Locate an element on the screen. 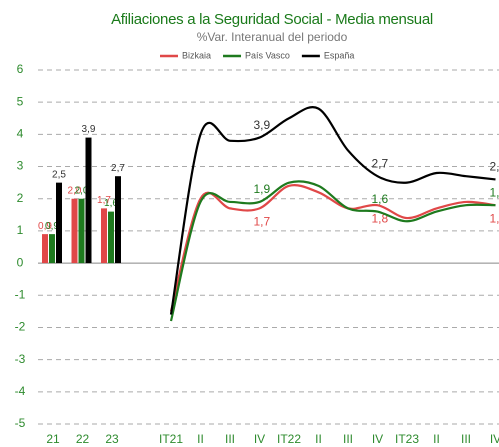 This screenshot has height=447, width=499. y-tick-label: 4 is located at coordinates (20, 134).